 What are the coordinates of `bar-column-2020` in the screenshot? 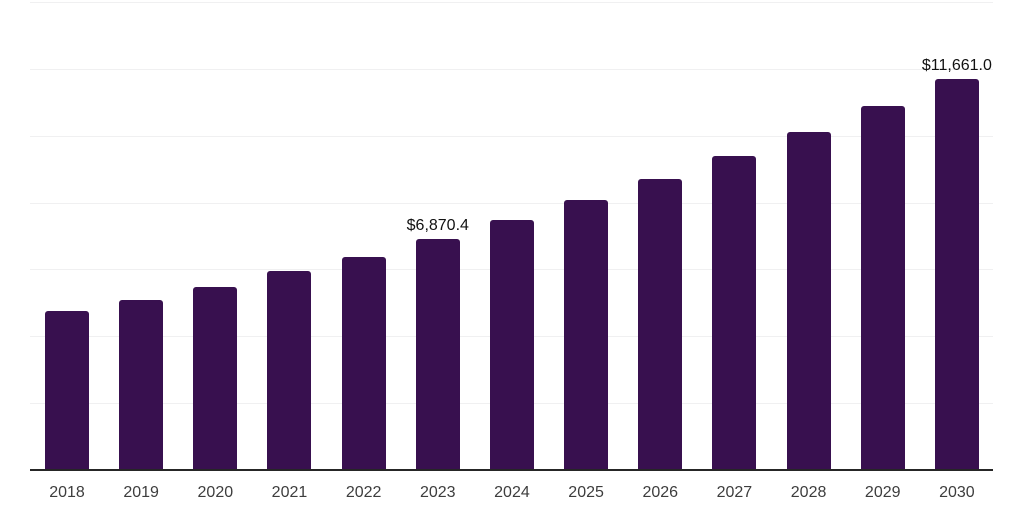 It's located at (215, 377).